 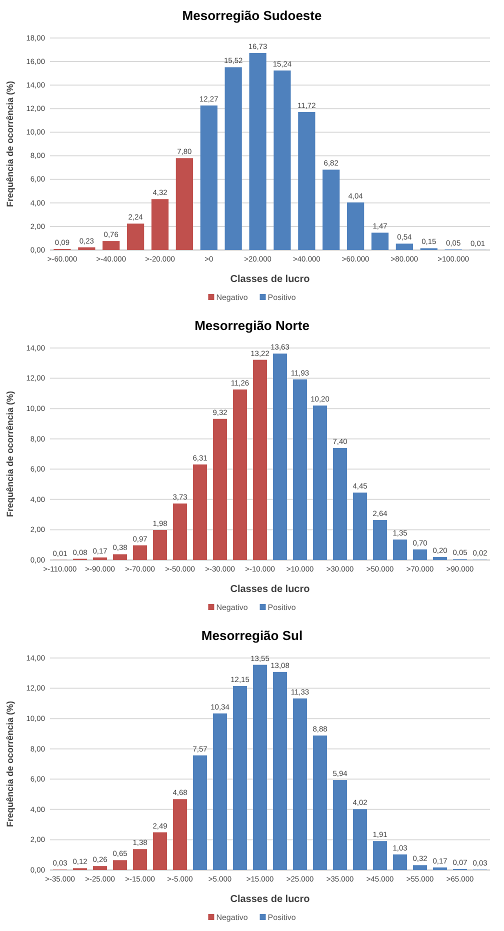 What do you see at coordinates (252, 15) in the screenshot?
I see `chart-title: Mesorregião Sudoeste` at bounding box center [252, 15].